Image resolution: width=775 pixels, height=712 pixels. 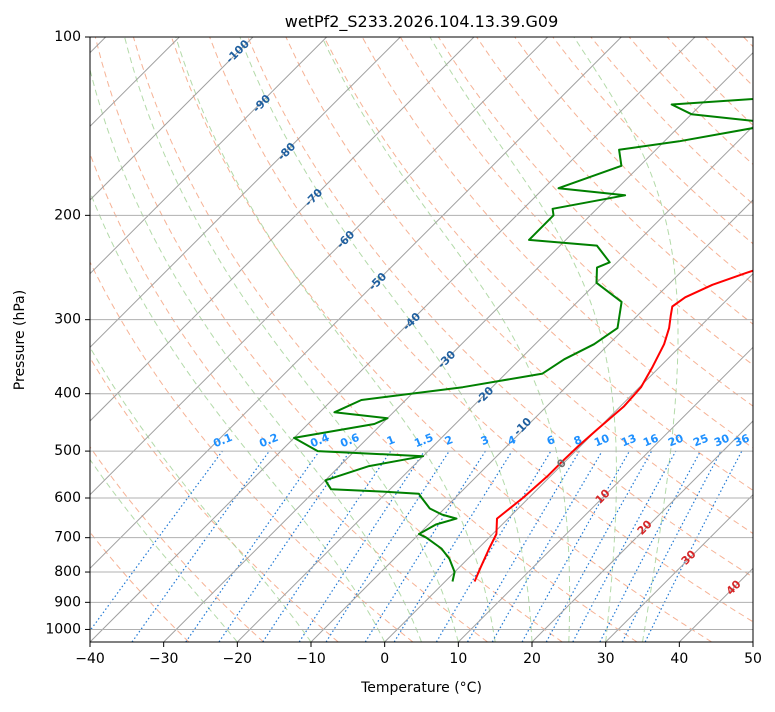 What do you see at coordinates (67, 602) in the screenshot?
I see `y-tick-label: 900` at bounding box center [67, 602].